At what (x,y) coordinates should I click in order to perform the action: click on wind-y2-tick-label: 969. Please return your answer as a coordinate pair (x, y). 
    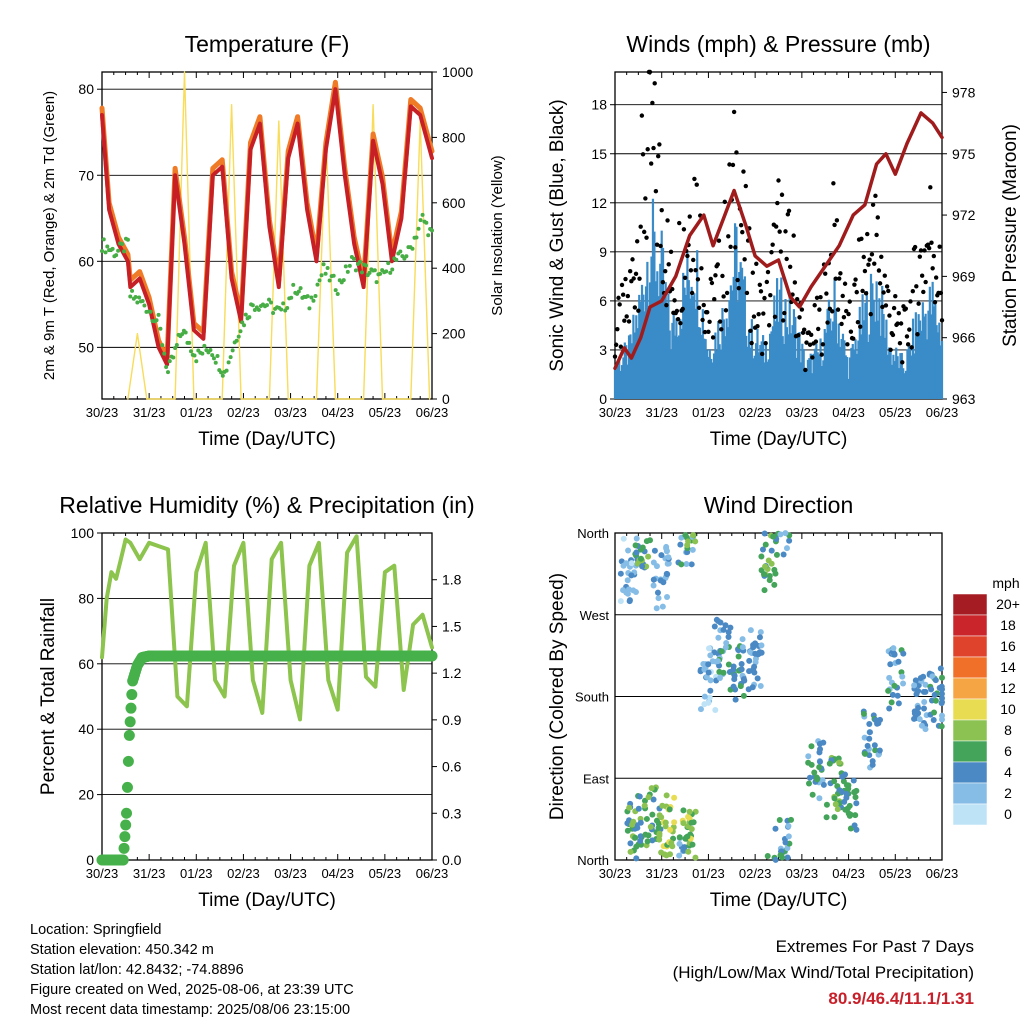
    Looking at the image, I should click on (964, 276).